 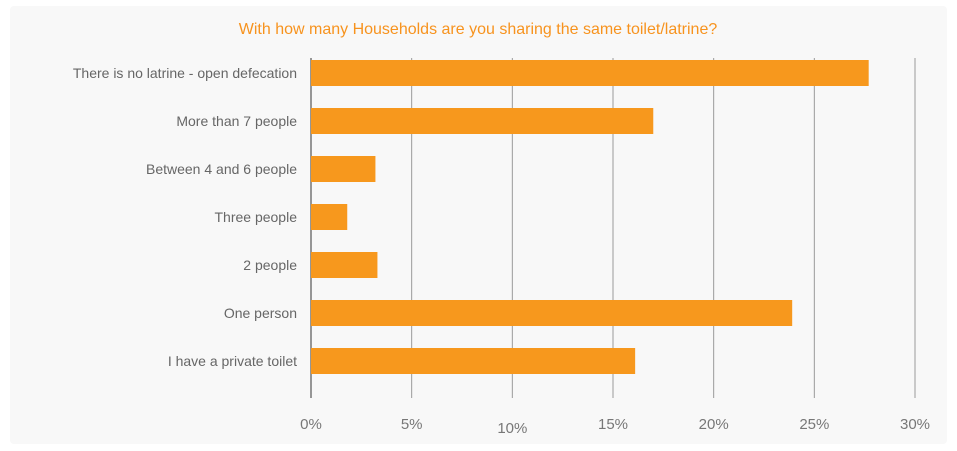 I want to click on x-tick-label: 15%, so click(x=613, y=424).